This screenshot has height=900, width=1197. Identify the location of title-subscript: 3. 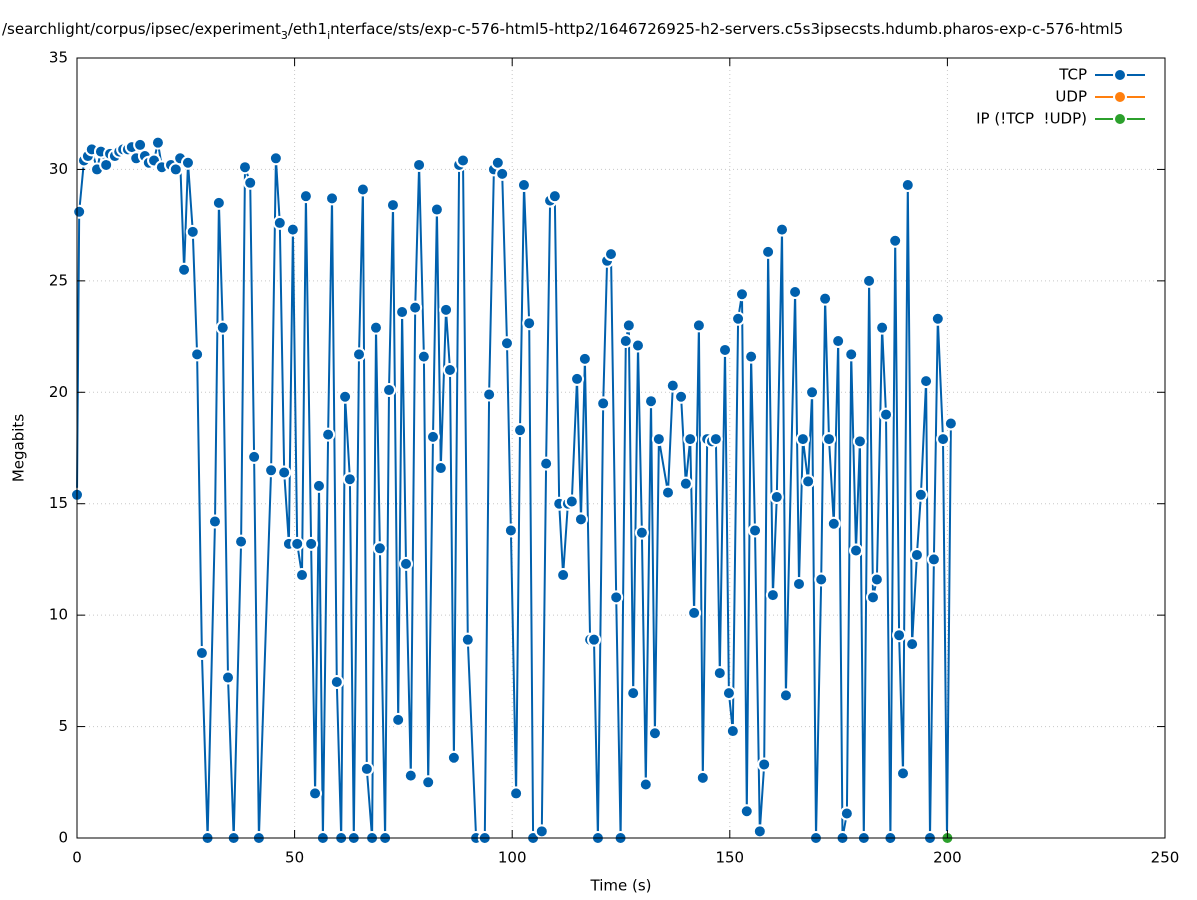
(284, 35).